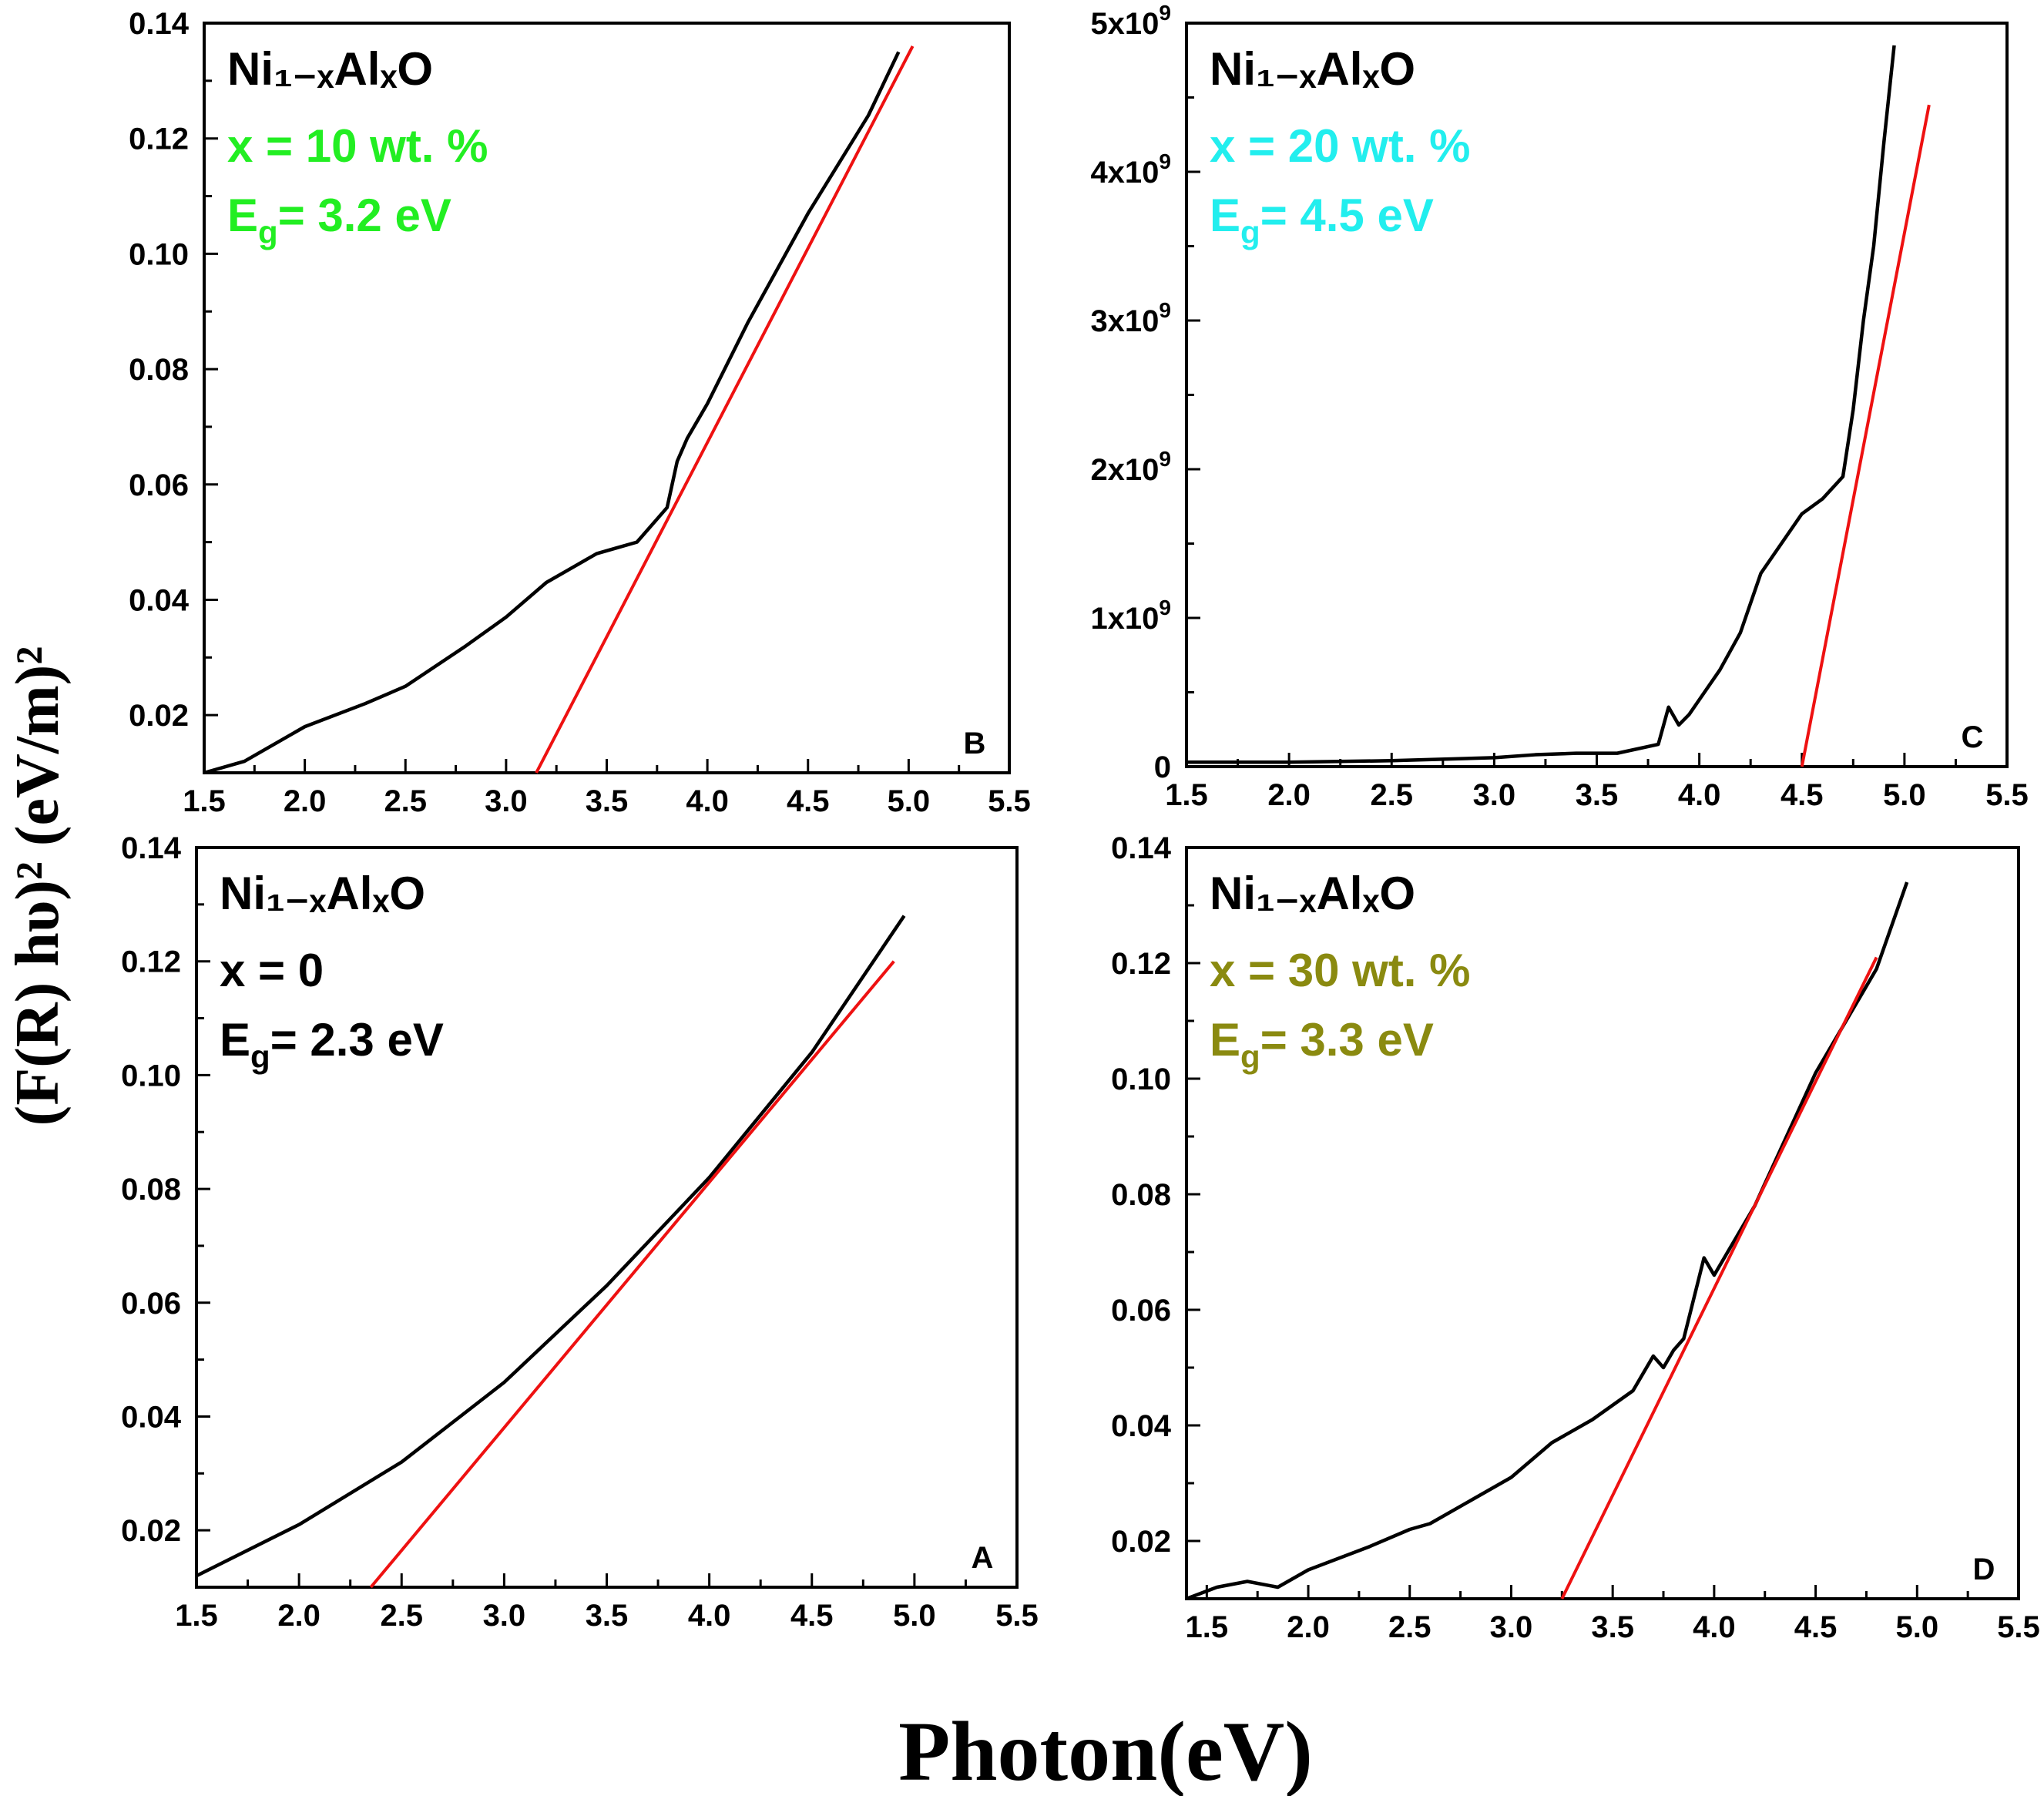 This screenshot has height=1796, width=2044. I want to click on y-tick-label: 0, so click(1162, 767).